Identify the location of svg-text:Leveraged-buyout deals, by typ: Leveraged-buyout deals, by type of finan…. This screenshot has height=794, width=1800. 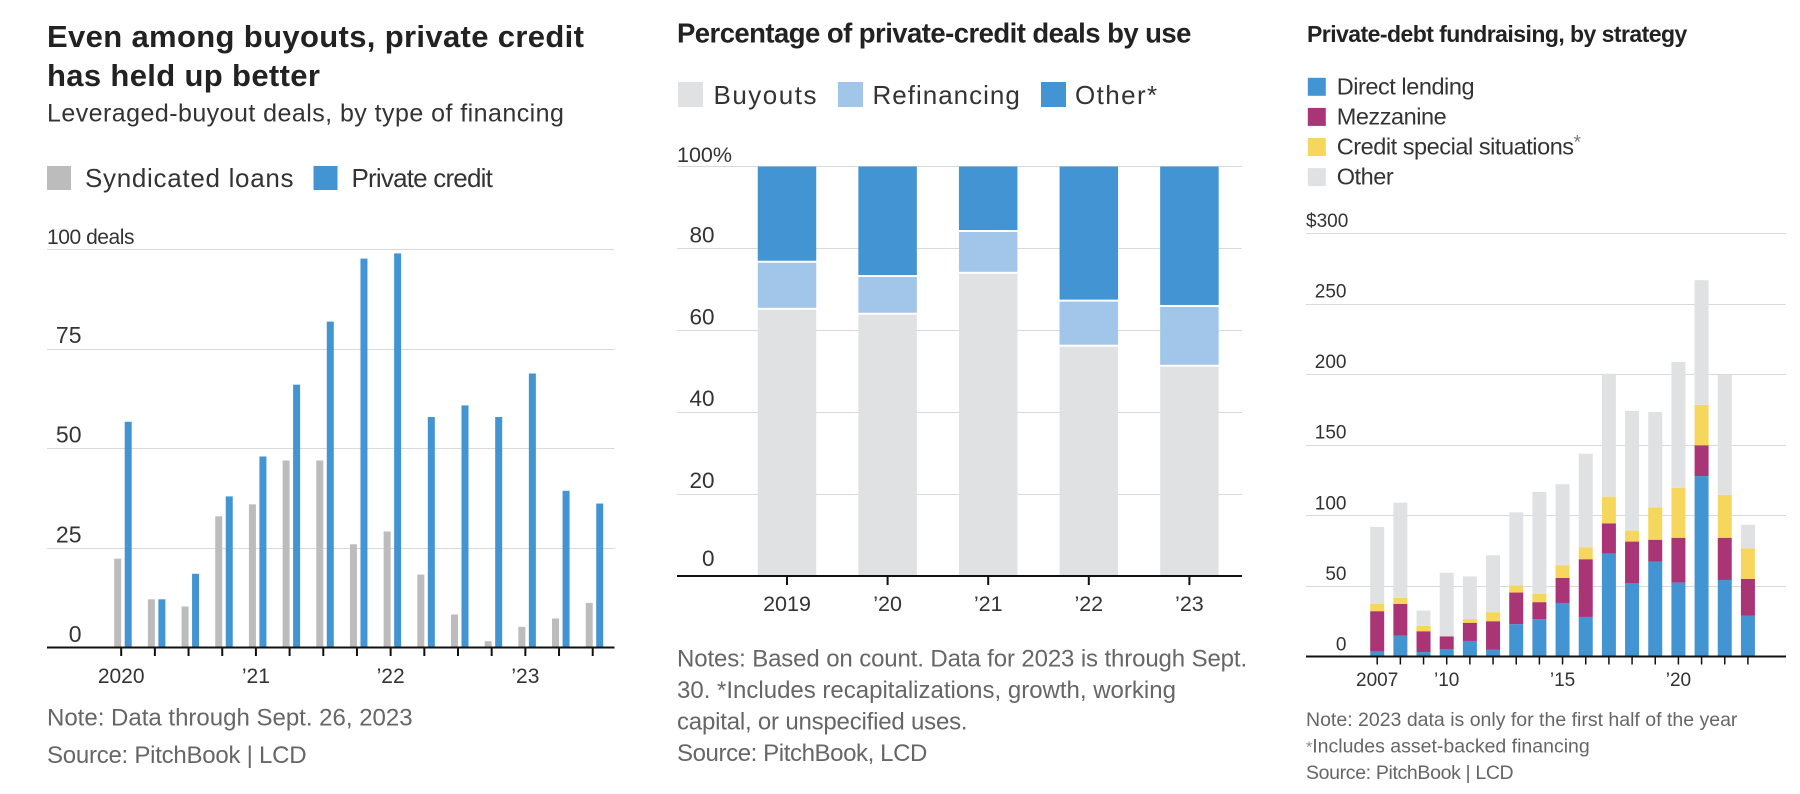
(305, 114).